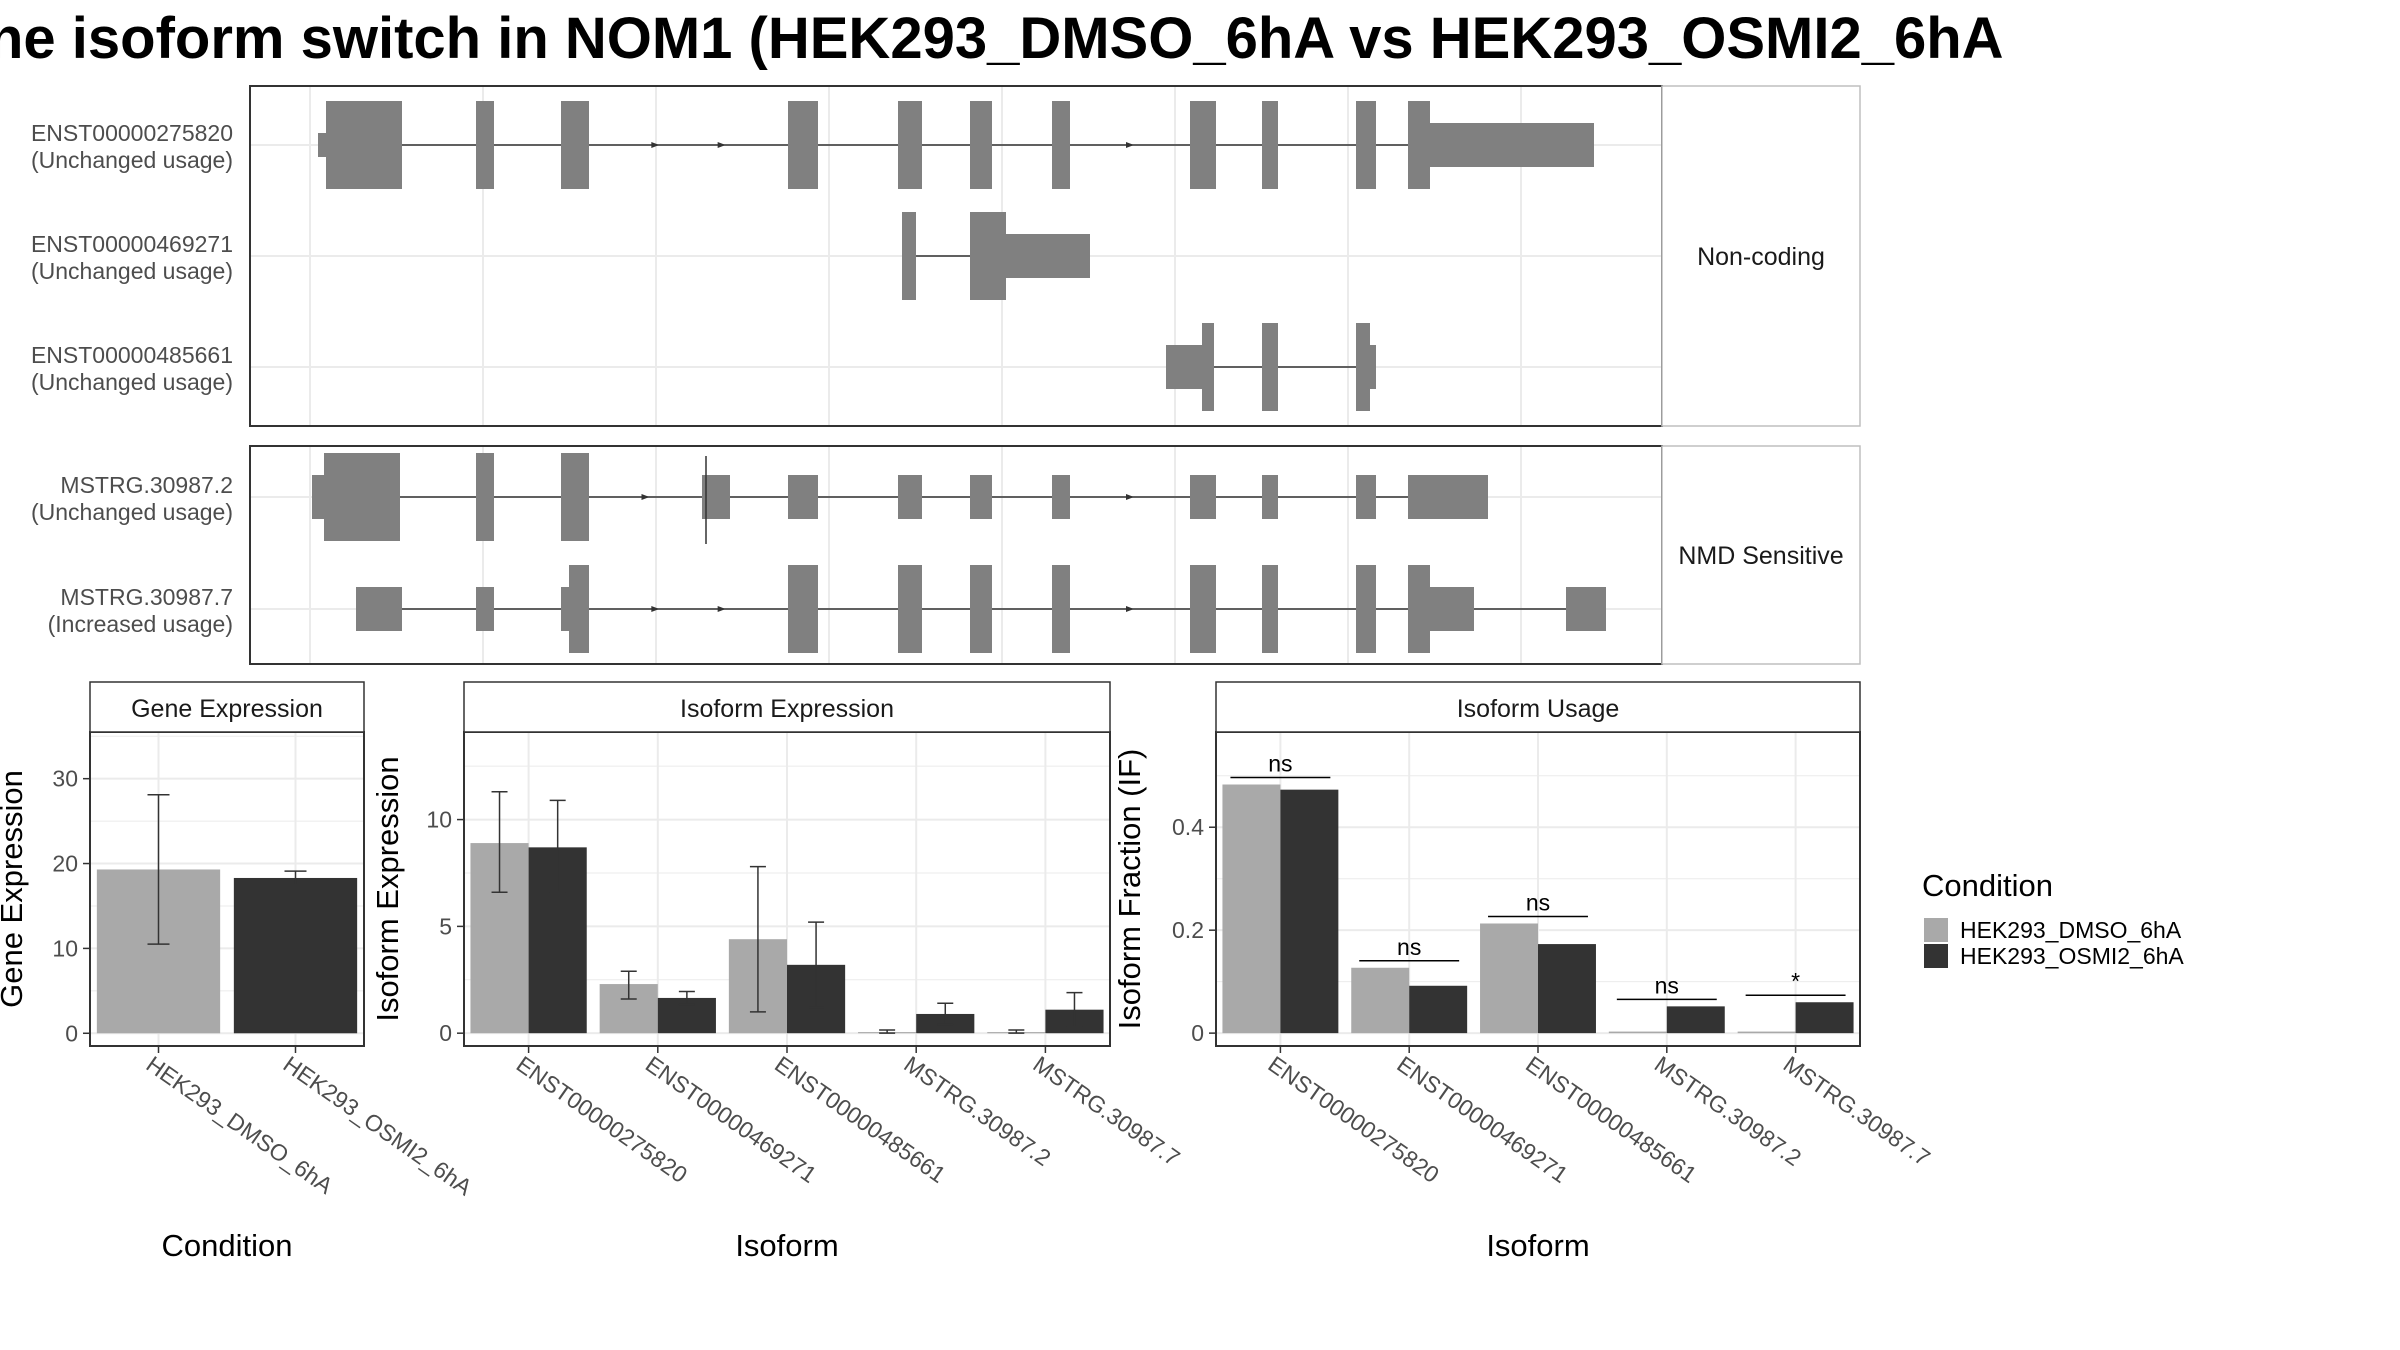 This screenshot has height=1350, width=2400. Describe the element at coordinates (146, 485) in the screenshot. I see `transcript-id: MSTRG.30987.2` at that location.